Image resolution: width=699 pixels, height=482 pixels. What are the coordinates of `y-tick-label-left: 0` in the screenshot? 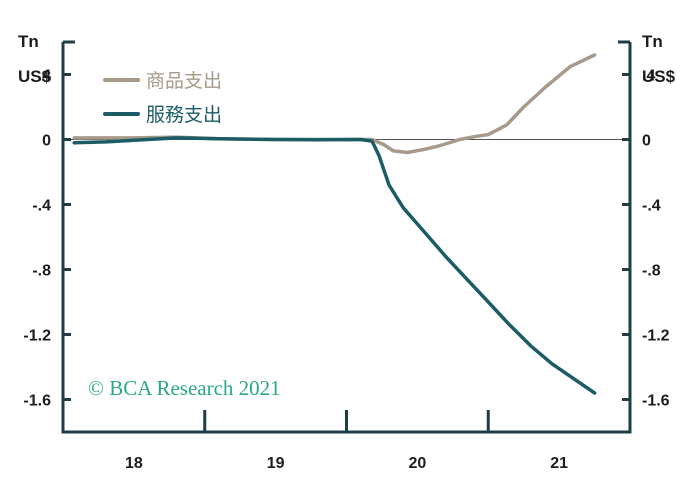 It's located at (46, 141).